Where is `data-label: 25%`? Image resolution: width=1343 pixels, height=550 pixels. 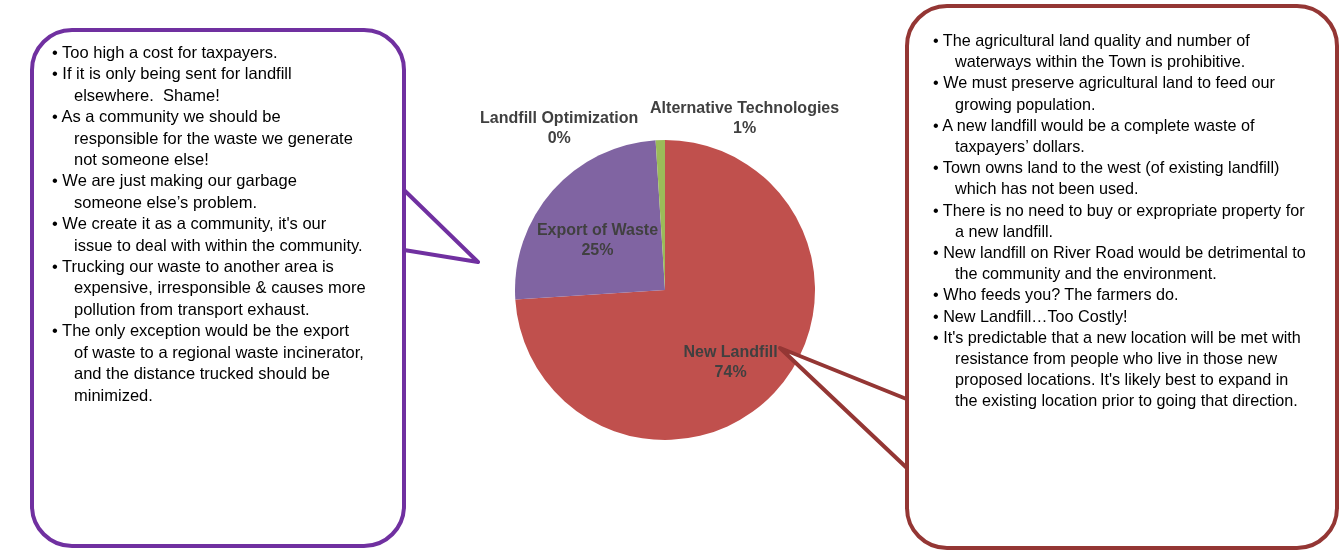
data-label: 25% is located at coordinates (597, 250).